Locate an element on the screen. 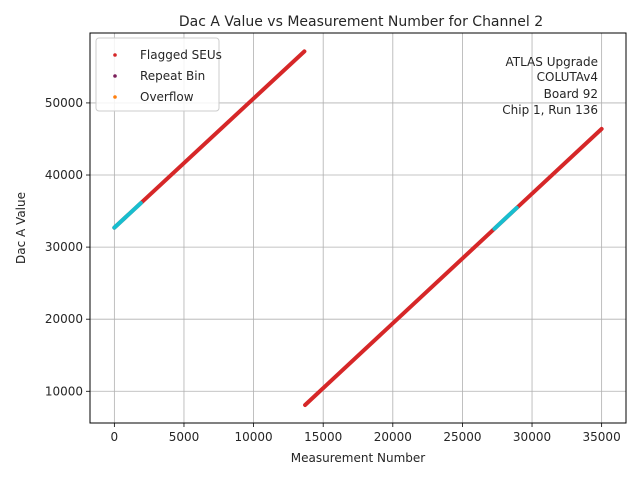 The height and width of the screenshot is (480, 640). x-tick-label: 5000 is located at coordinates (184, 437).